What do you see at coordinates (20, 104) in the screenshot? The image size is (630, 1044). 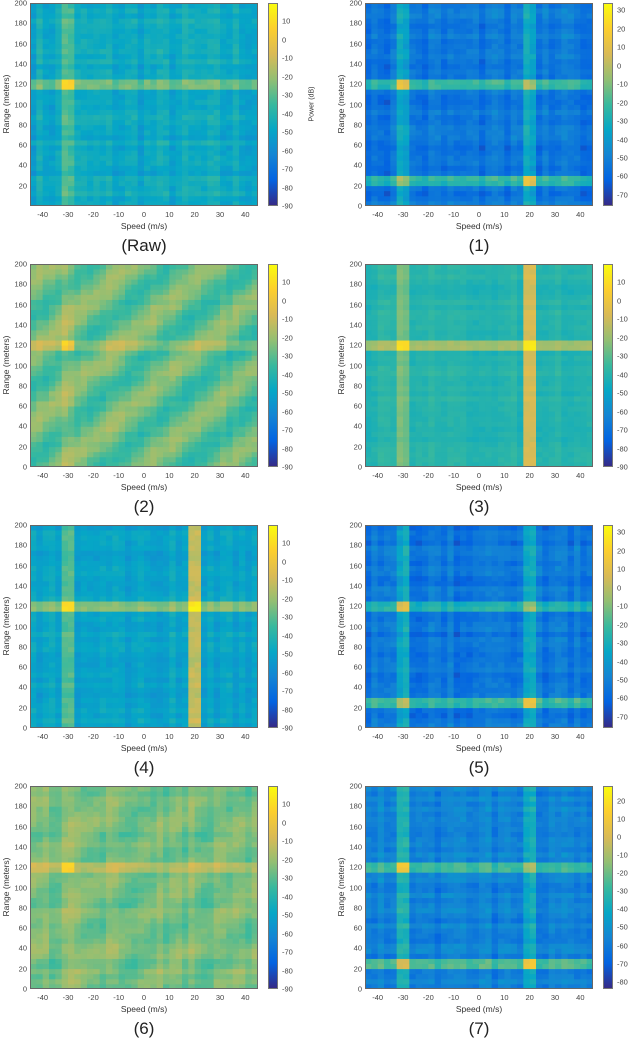 I see `y-tick-label: 100` at bounding box center [20, 104].